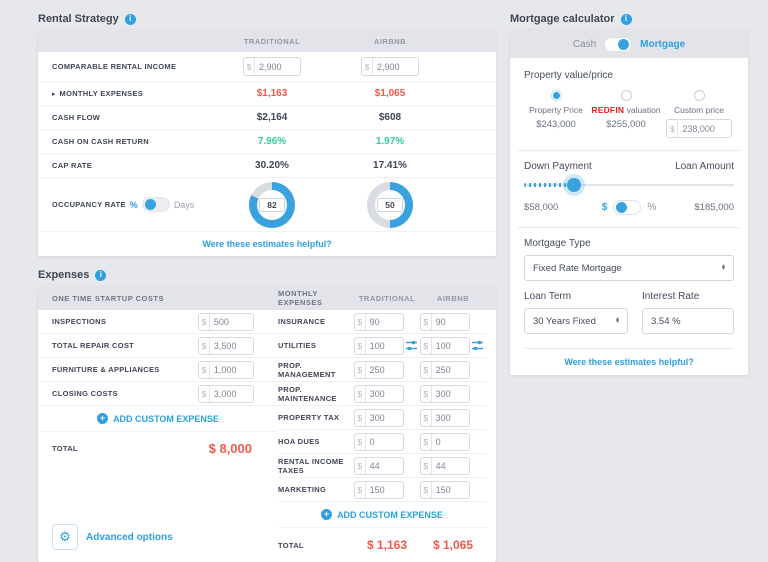 This screenshot has width=768, height=562. I want to click on closing-costs-input: $, so click(226, 393).